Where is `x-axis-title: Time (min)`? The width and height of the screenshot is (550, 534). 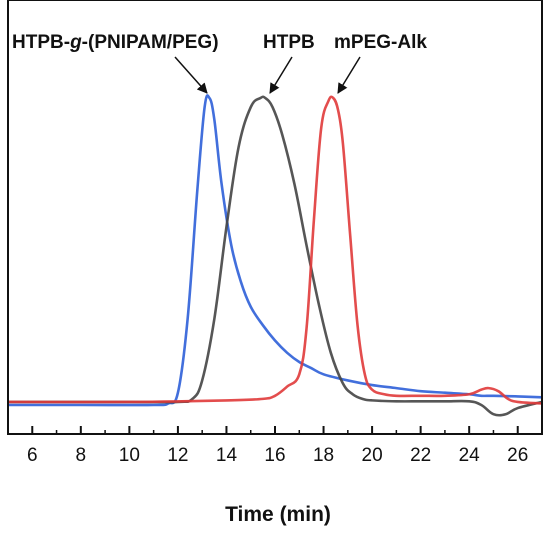
x-axis-title: Time (min) is located at coordinates (278, 514).